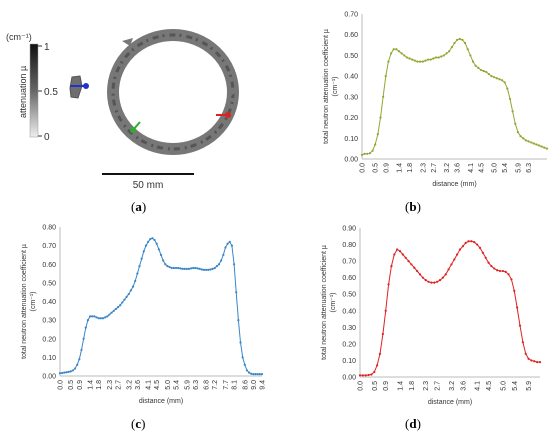  I want to click on colorbar-tick-0: 0, so click(47, 137).